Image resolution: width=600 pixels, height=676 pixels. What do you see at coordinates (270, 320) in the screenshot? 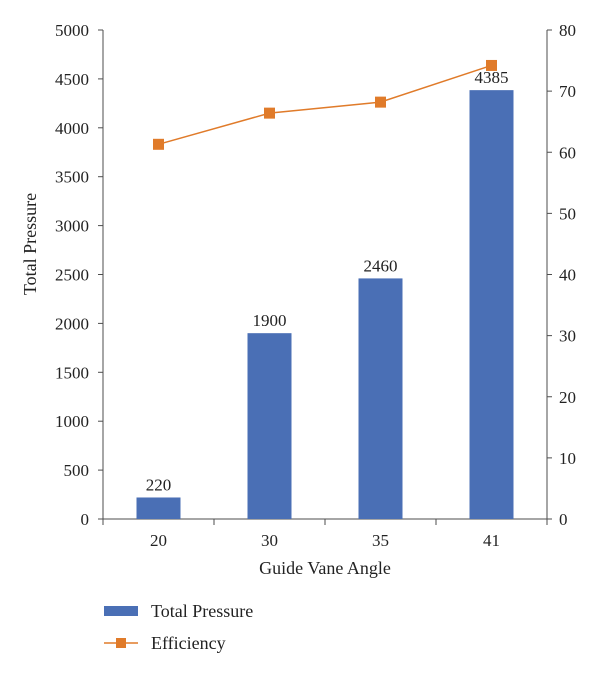
I see `bar-data-label: 1900` at bounding box center [270, 320].